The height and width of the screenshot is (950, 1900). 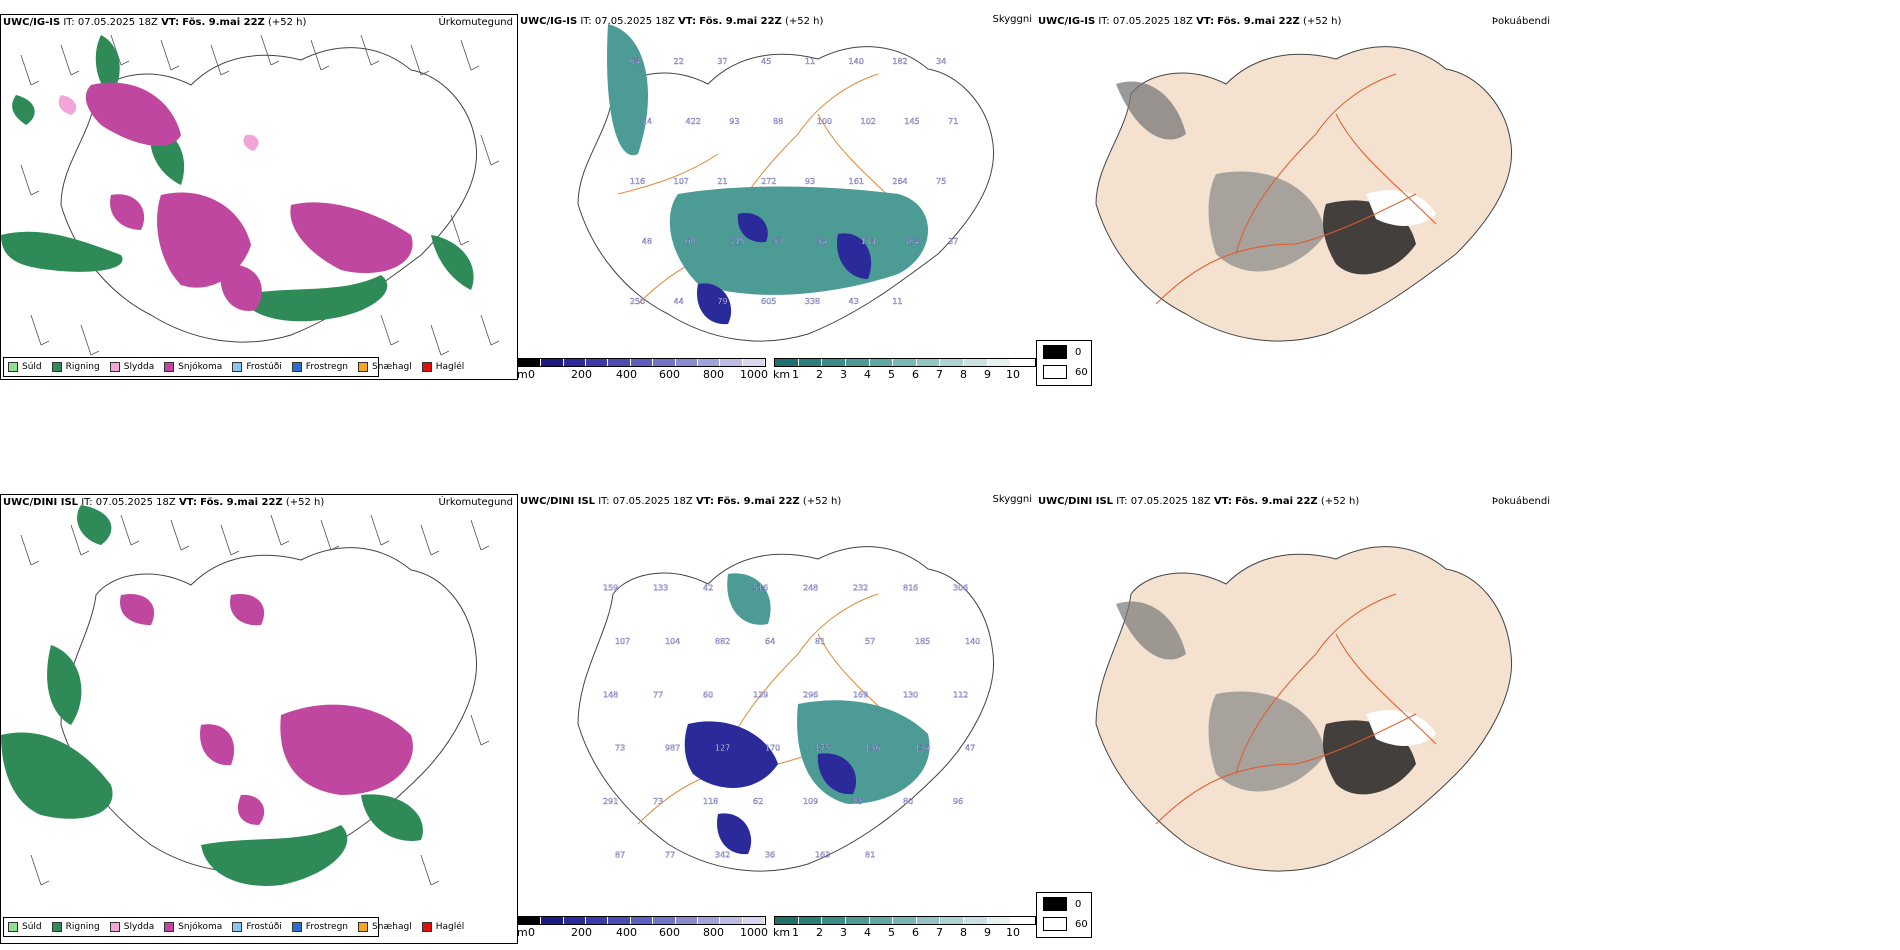 I want to click on legend-label: Súld, so click(x=32, y=367).